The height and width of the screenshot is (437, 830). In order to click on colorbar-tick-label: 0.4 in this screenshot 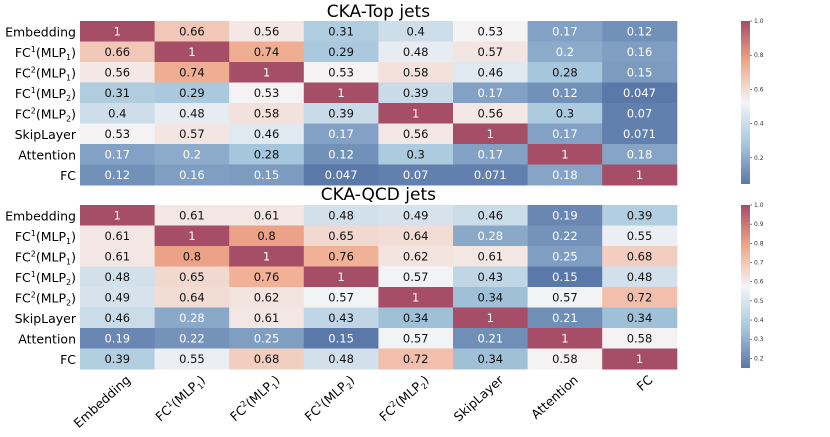, I will do `click(759, 320)`.